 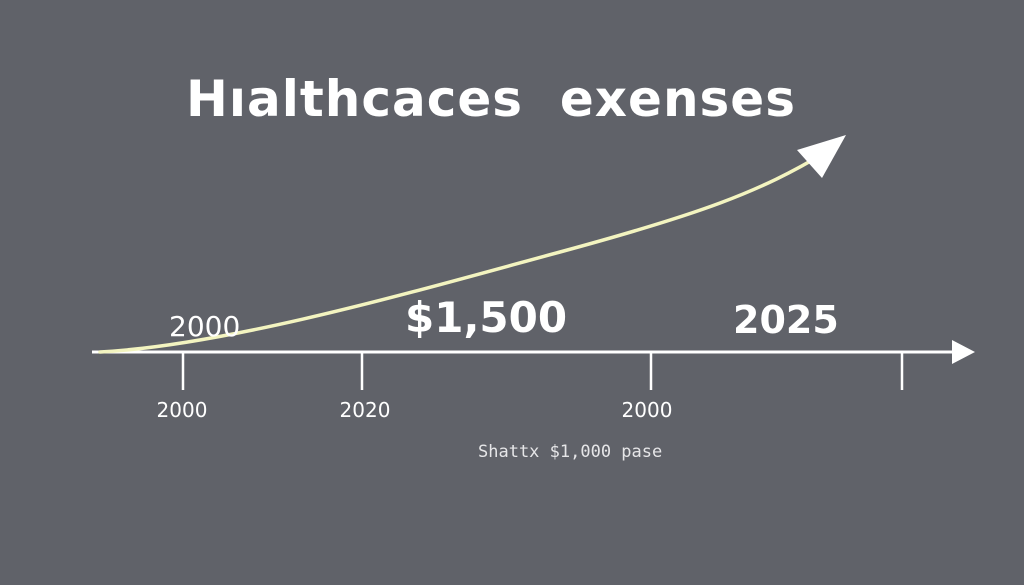 I want to click on chart-title: Hıalthcaces exenses, so click(x=491, y=99).